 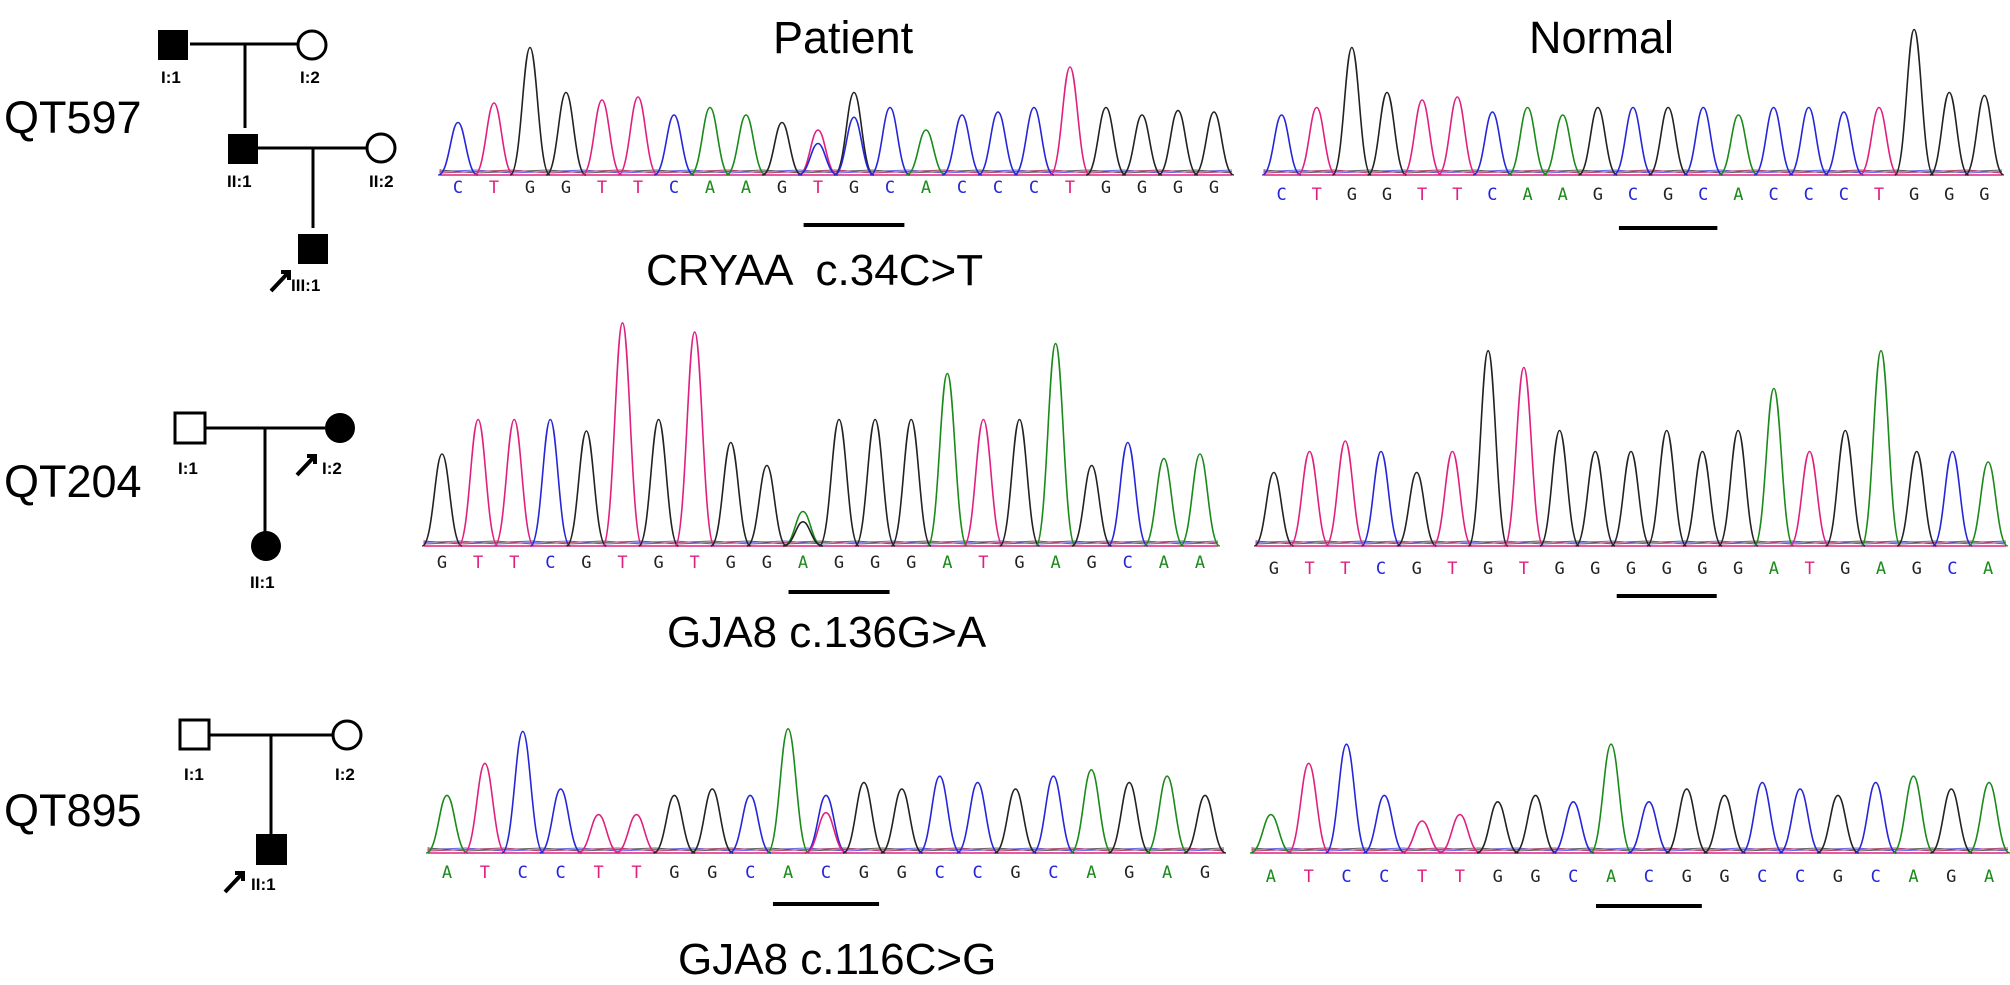 I want to click on pedigree-qt204, so click(x=265, y=479).